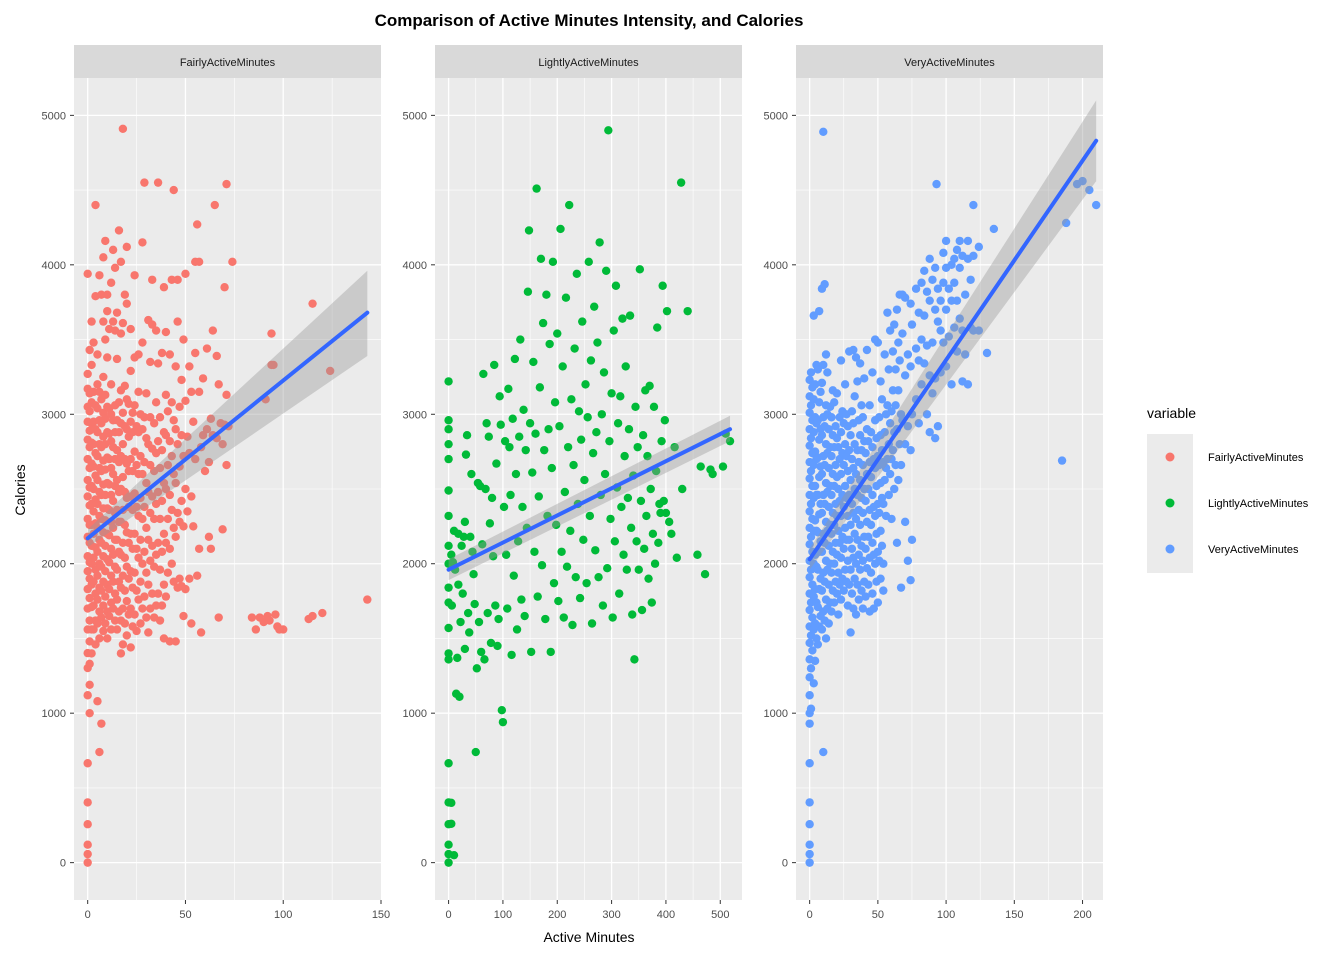 This screenshot has width=1344, height=965. Describe the element at coordinates (415, 116) in the screenshot. I see `y-tick-label: 5000` at that location.